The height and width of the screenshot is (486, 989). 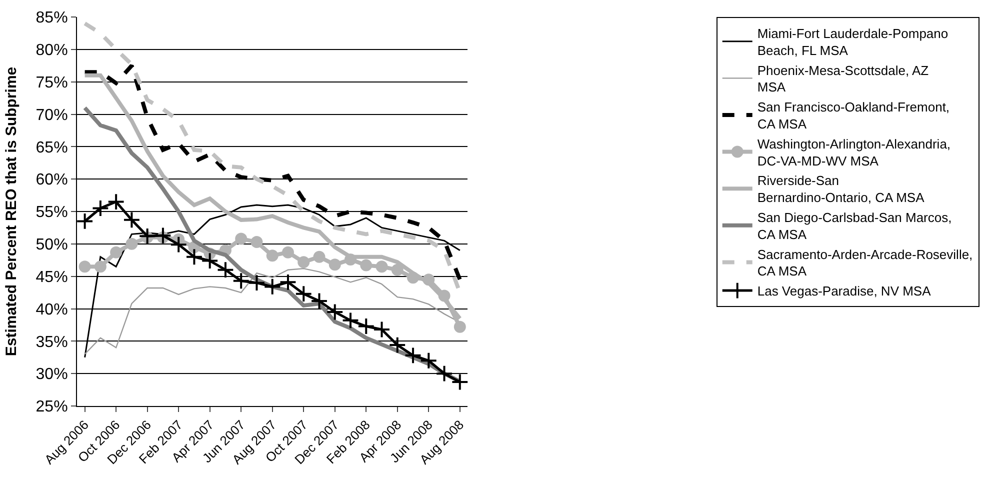 What do you see at coordinates (52, 342) in the screenshot?
I see `y-tick-label: 35%` at bounding box center [52, 342].